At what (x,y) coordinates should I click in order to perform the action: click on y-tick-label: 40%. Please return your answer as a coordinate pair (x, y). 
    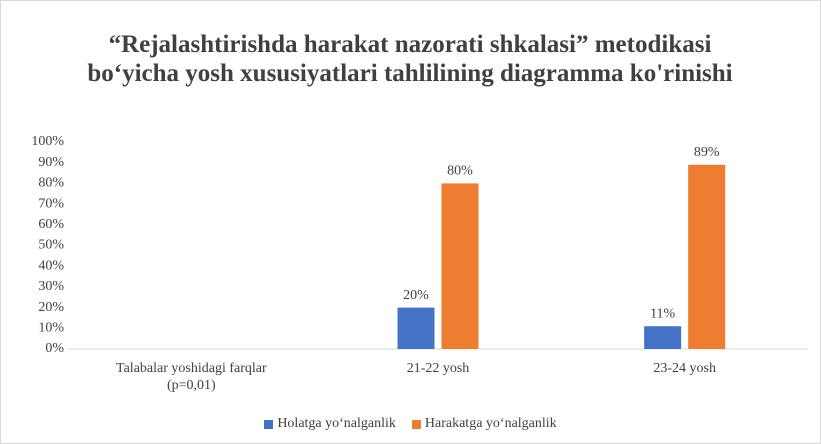
    Looking at the image, I should click on (51, 265).